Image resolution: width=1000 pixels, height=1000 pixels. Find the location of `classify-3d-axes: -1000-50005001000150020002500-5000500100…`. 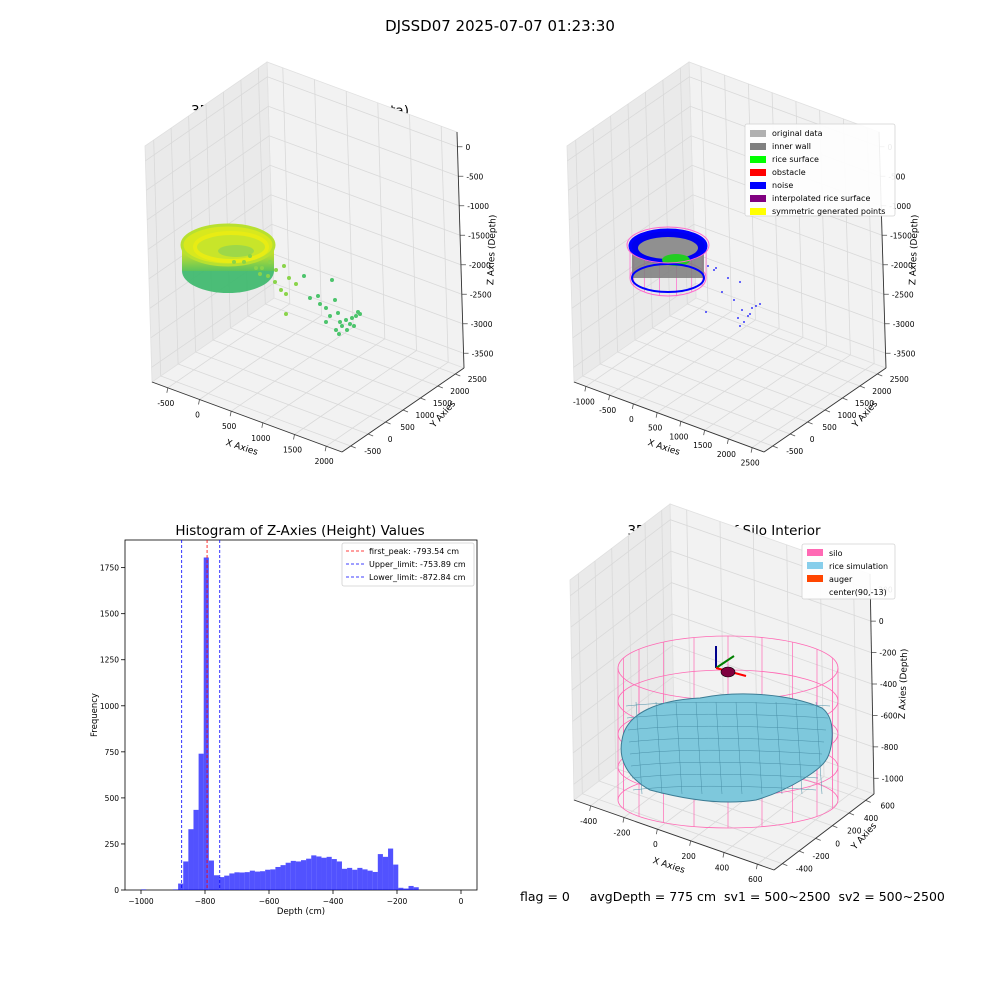

classify-3d-axes: -1000-50005001000150020002500-5000500100… is located at coordinates (743, 264).